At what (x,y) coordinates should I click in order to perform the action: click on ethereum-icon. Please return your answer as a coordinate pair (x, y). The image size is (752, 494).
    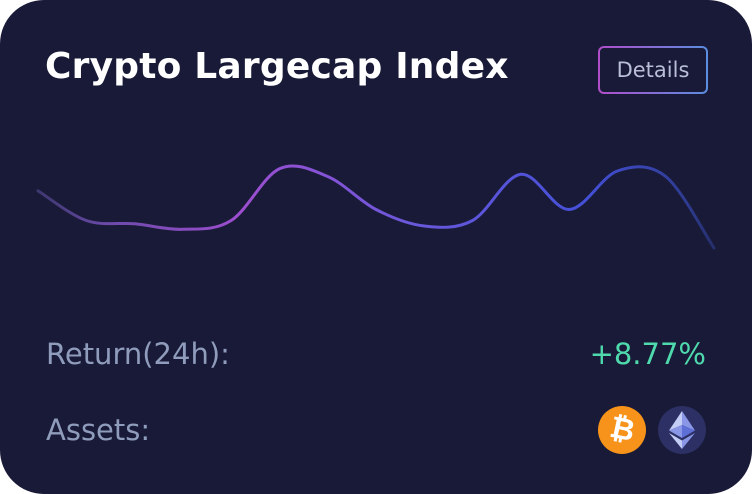
    Looking at the image, I should click on (682, 430).